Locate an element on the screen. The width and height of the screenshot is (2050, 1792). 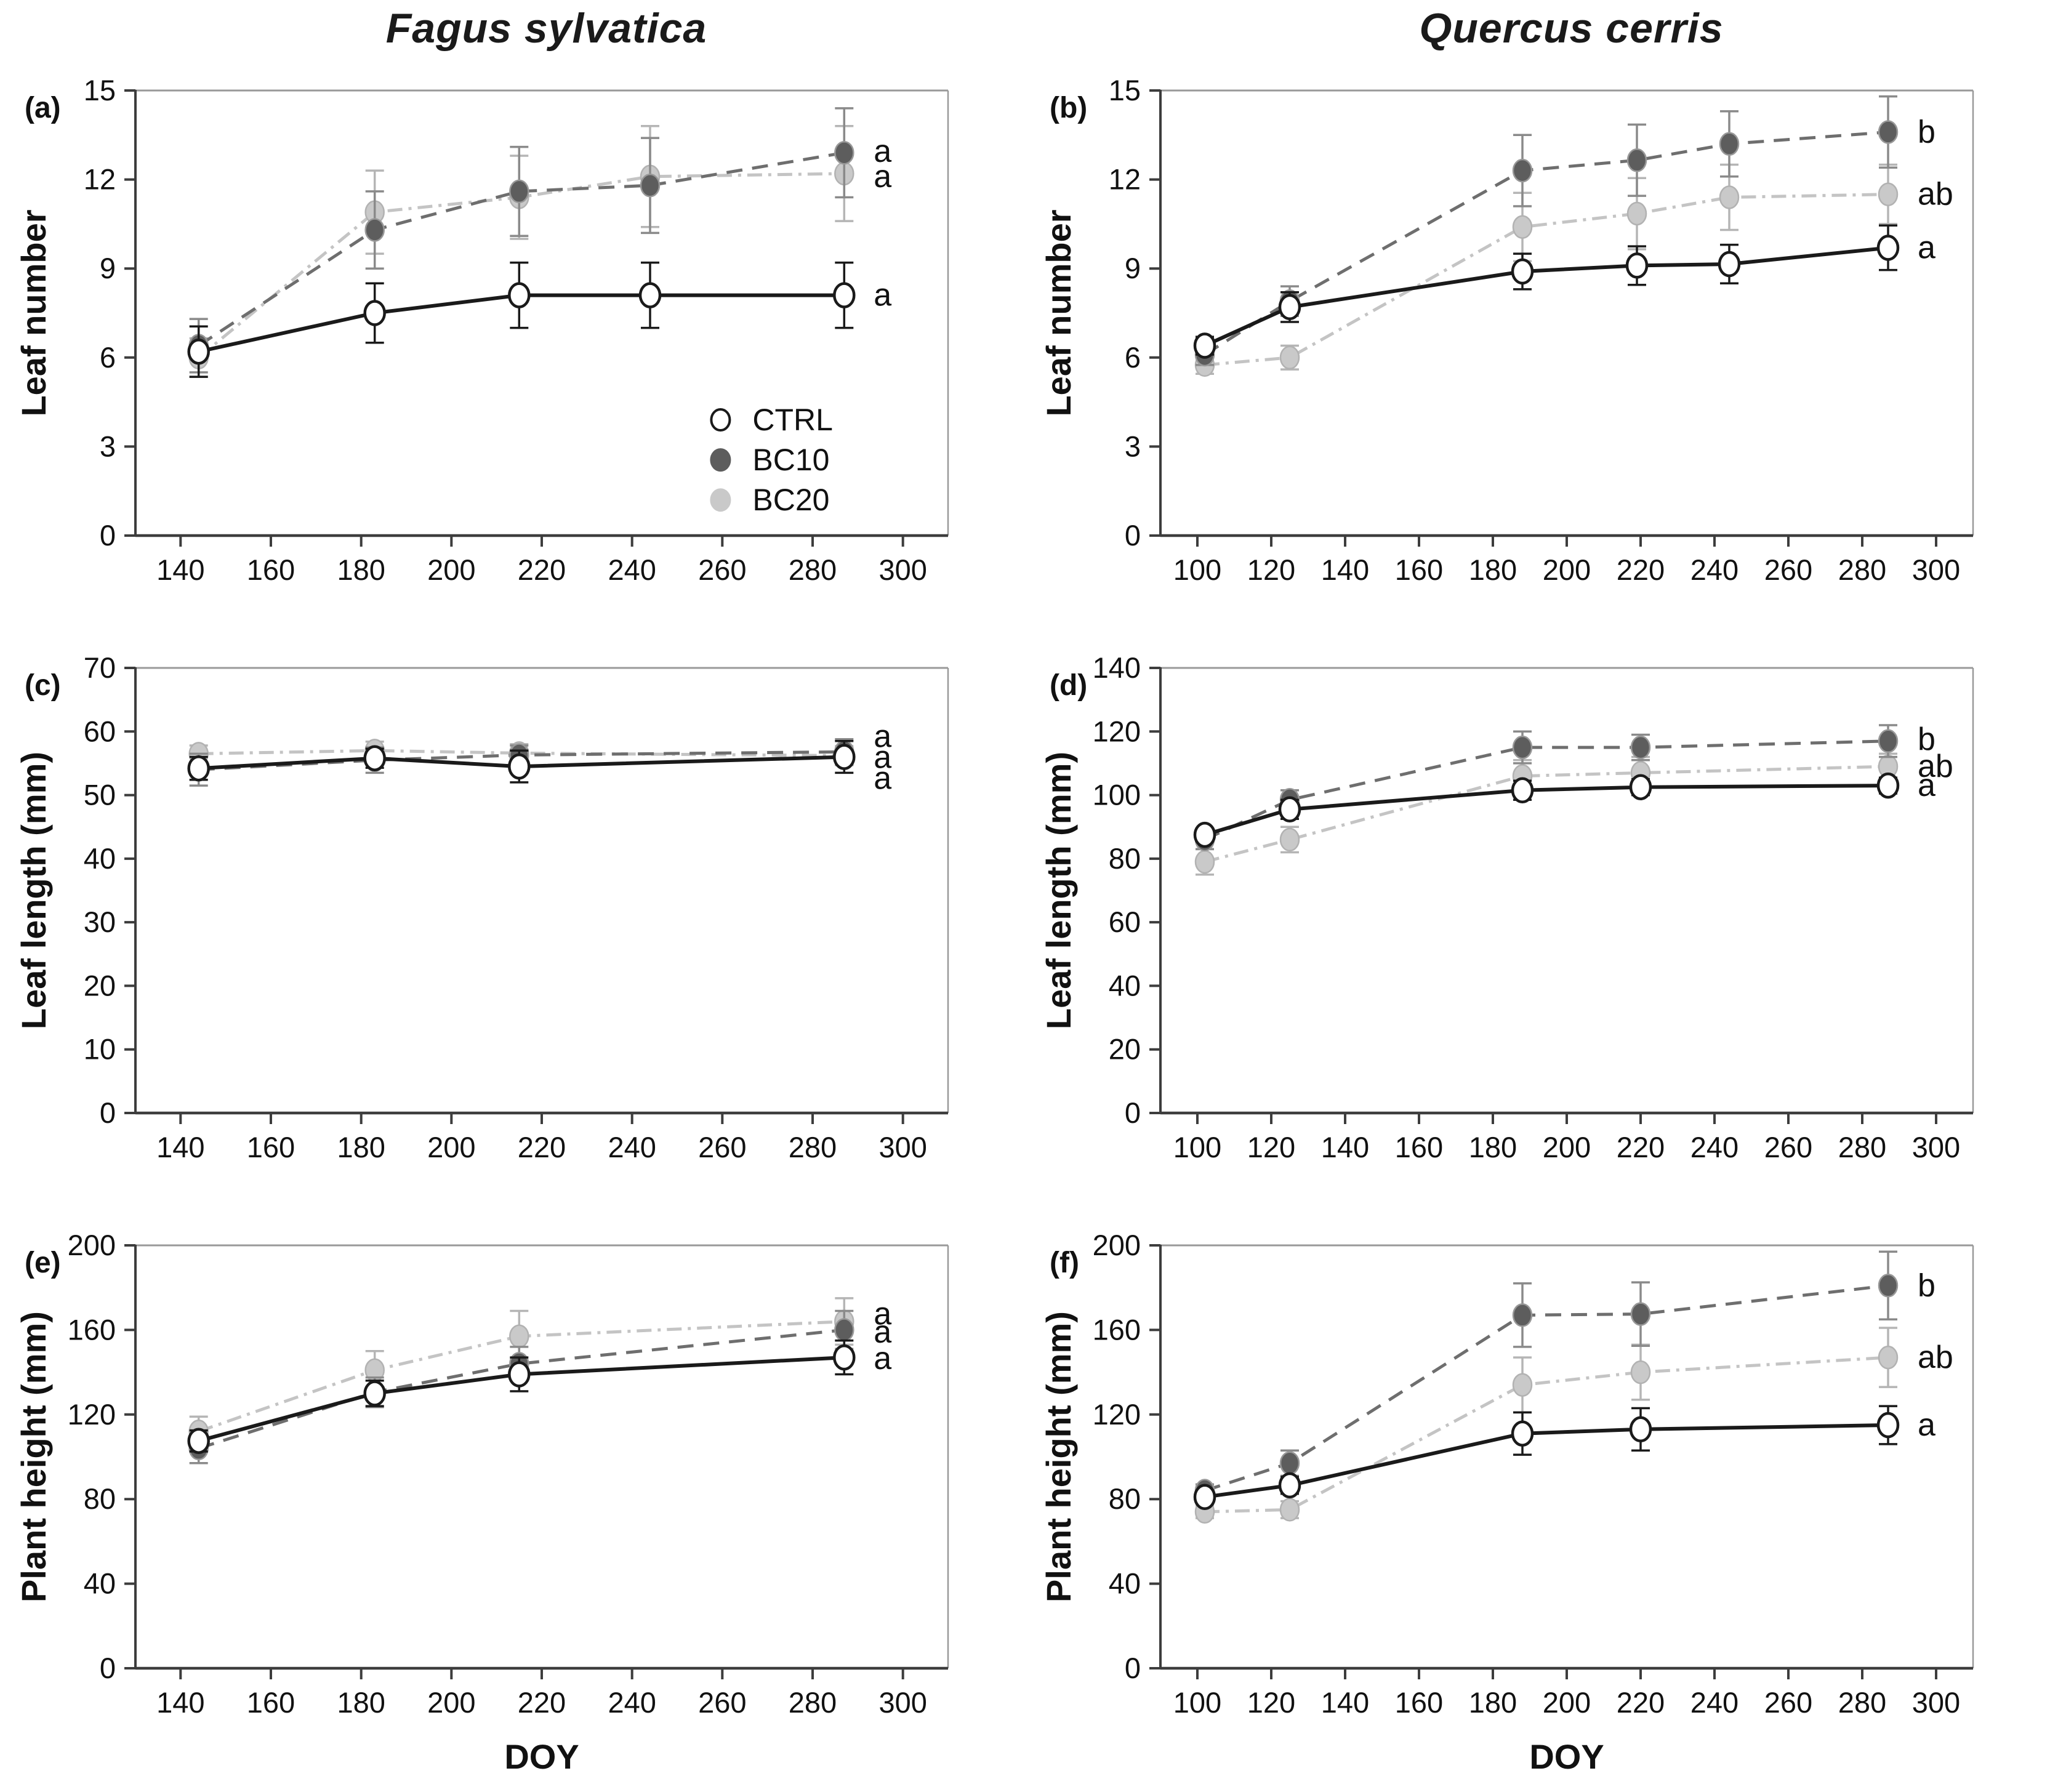
y-axis-title: Leaf number is located at coordinates (1058, 312).